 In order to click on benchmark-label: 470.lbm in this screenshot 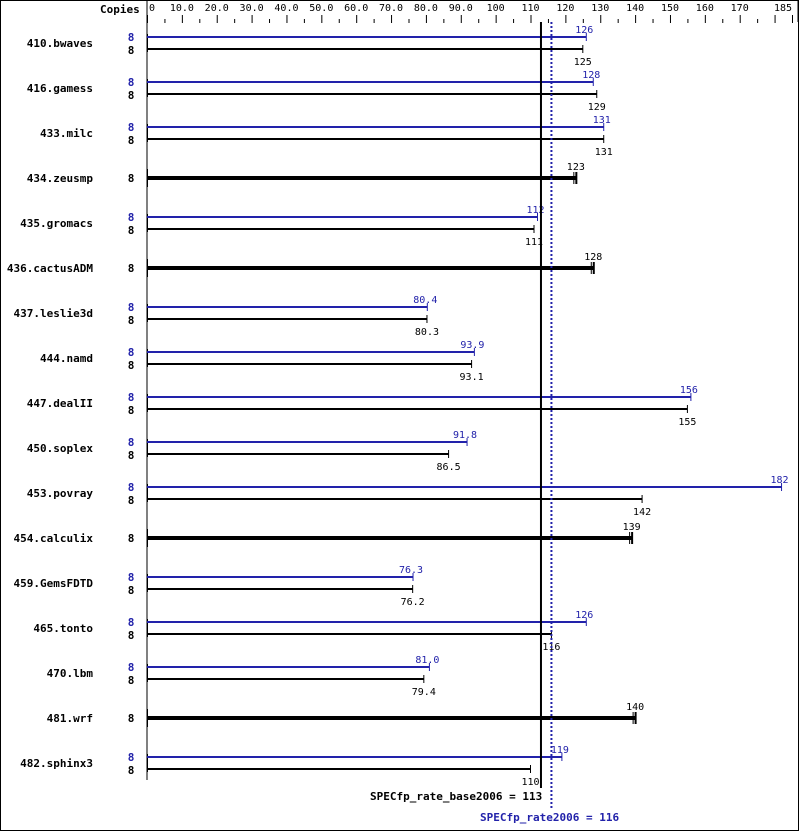, I will do `click(70, 673)`.